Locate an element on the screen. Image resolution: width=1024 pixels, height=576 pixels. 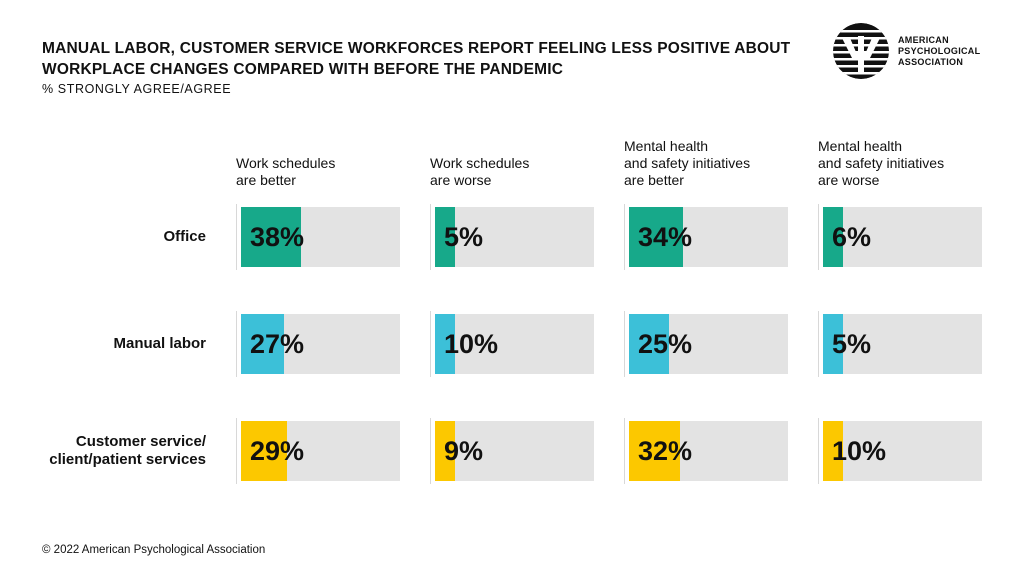
data-label: 27% is located at coordinates (277, 344).